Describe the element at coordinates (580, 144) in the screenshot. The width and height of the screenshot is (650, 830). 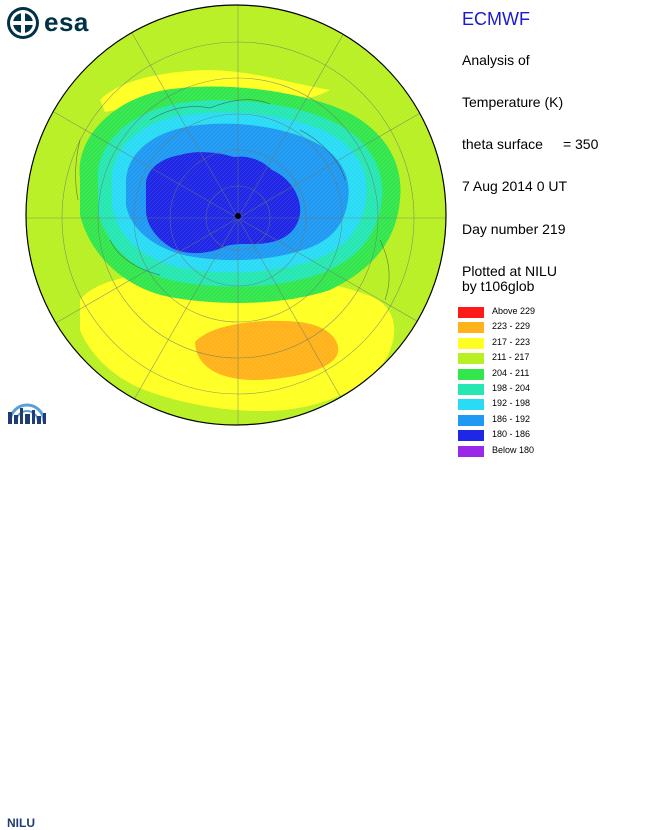
I see `surface-value: = 350` at that location.